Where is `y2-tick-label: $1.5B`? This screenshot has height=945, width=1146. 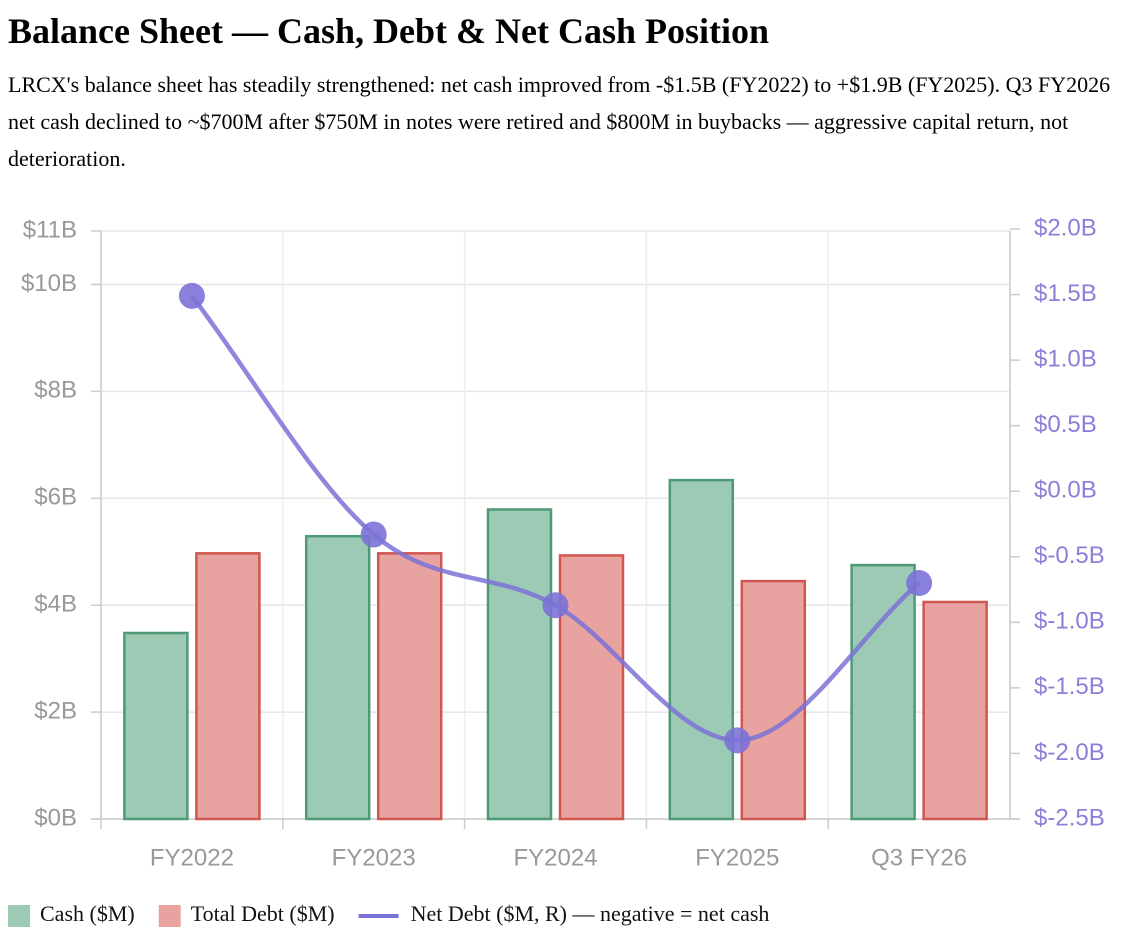
y2-tick-label: $1.5B is located at coordinates (1065, 293).